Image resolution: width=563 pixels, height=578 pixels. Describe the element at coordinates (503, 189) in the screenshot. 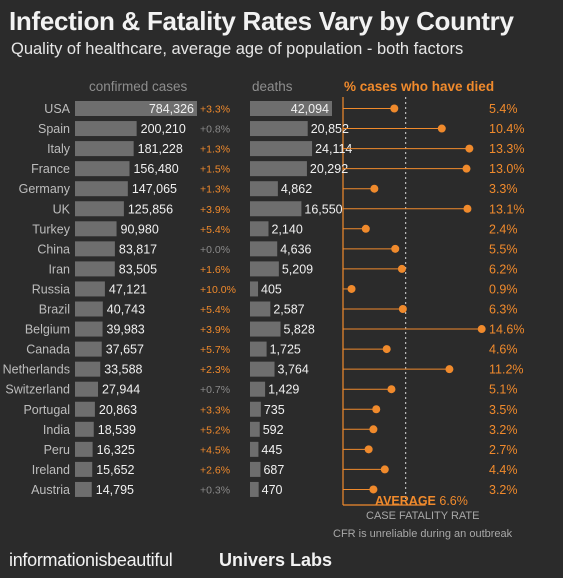

I see `cfr-value: 3.3%` at that location.